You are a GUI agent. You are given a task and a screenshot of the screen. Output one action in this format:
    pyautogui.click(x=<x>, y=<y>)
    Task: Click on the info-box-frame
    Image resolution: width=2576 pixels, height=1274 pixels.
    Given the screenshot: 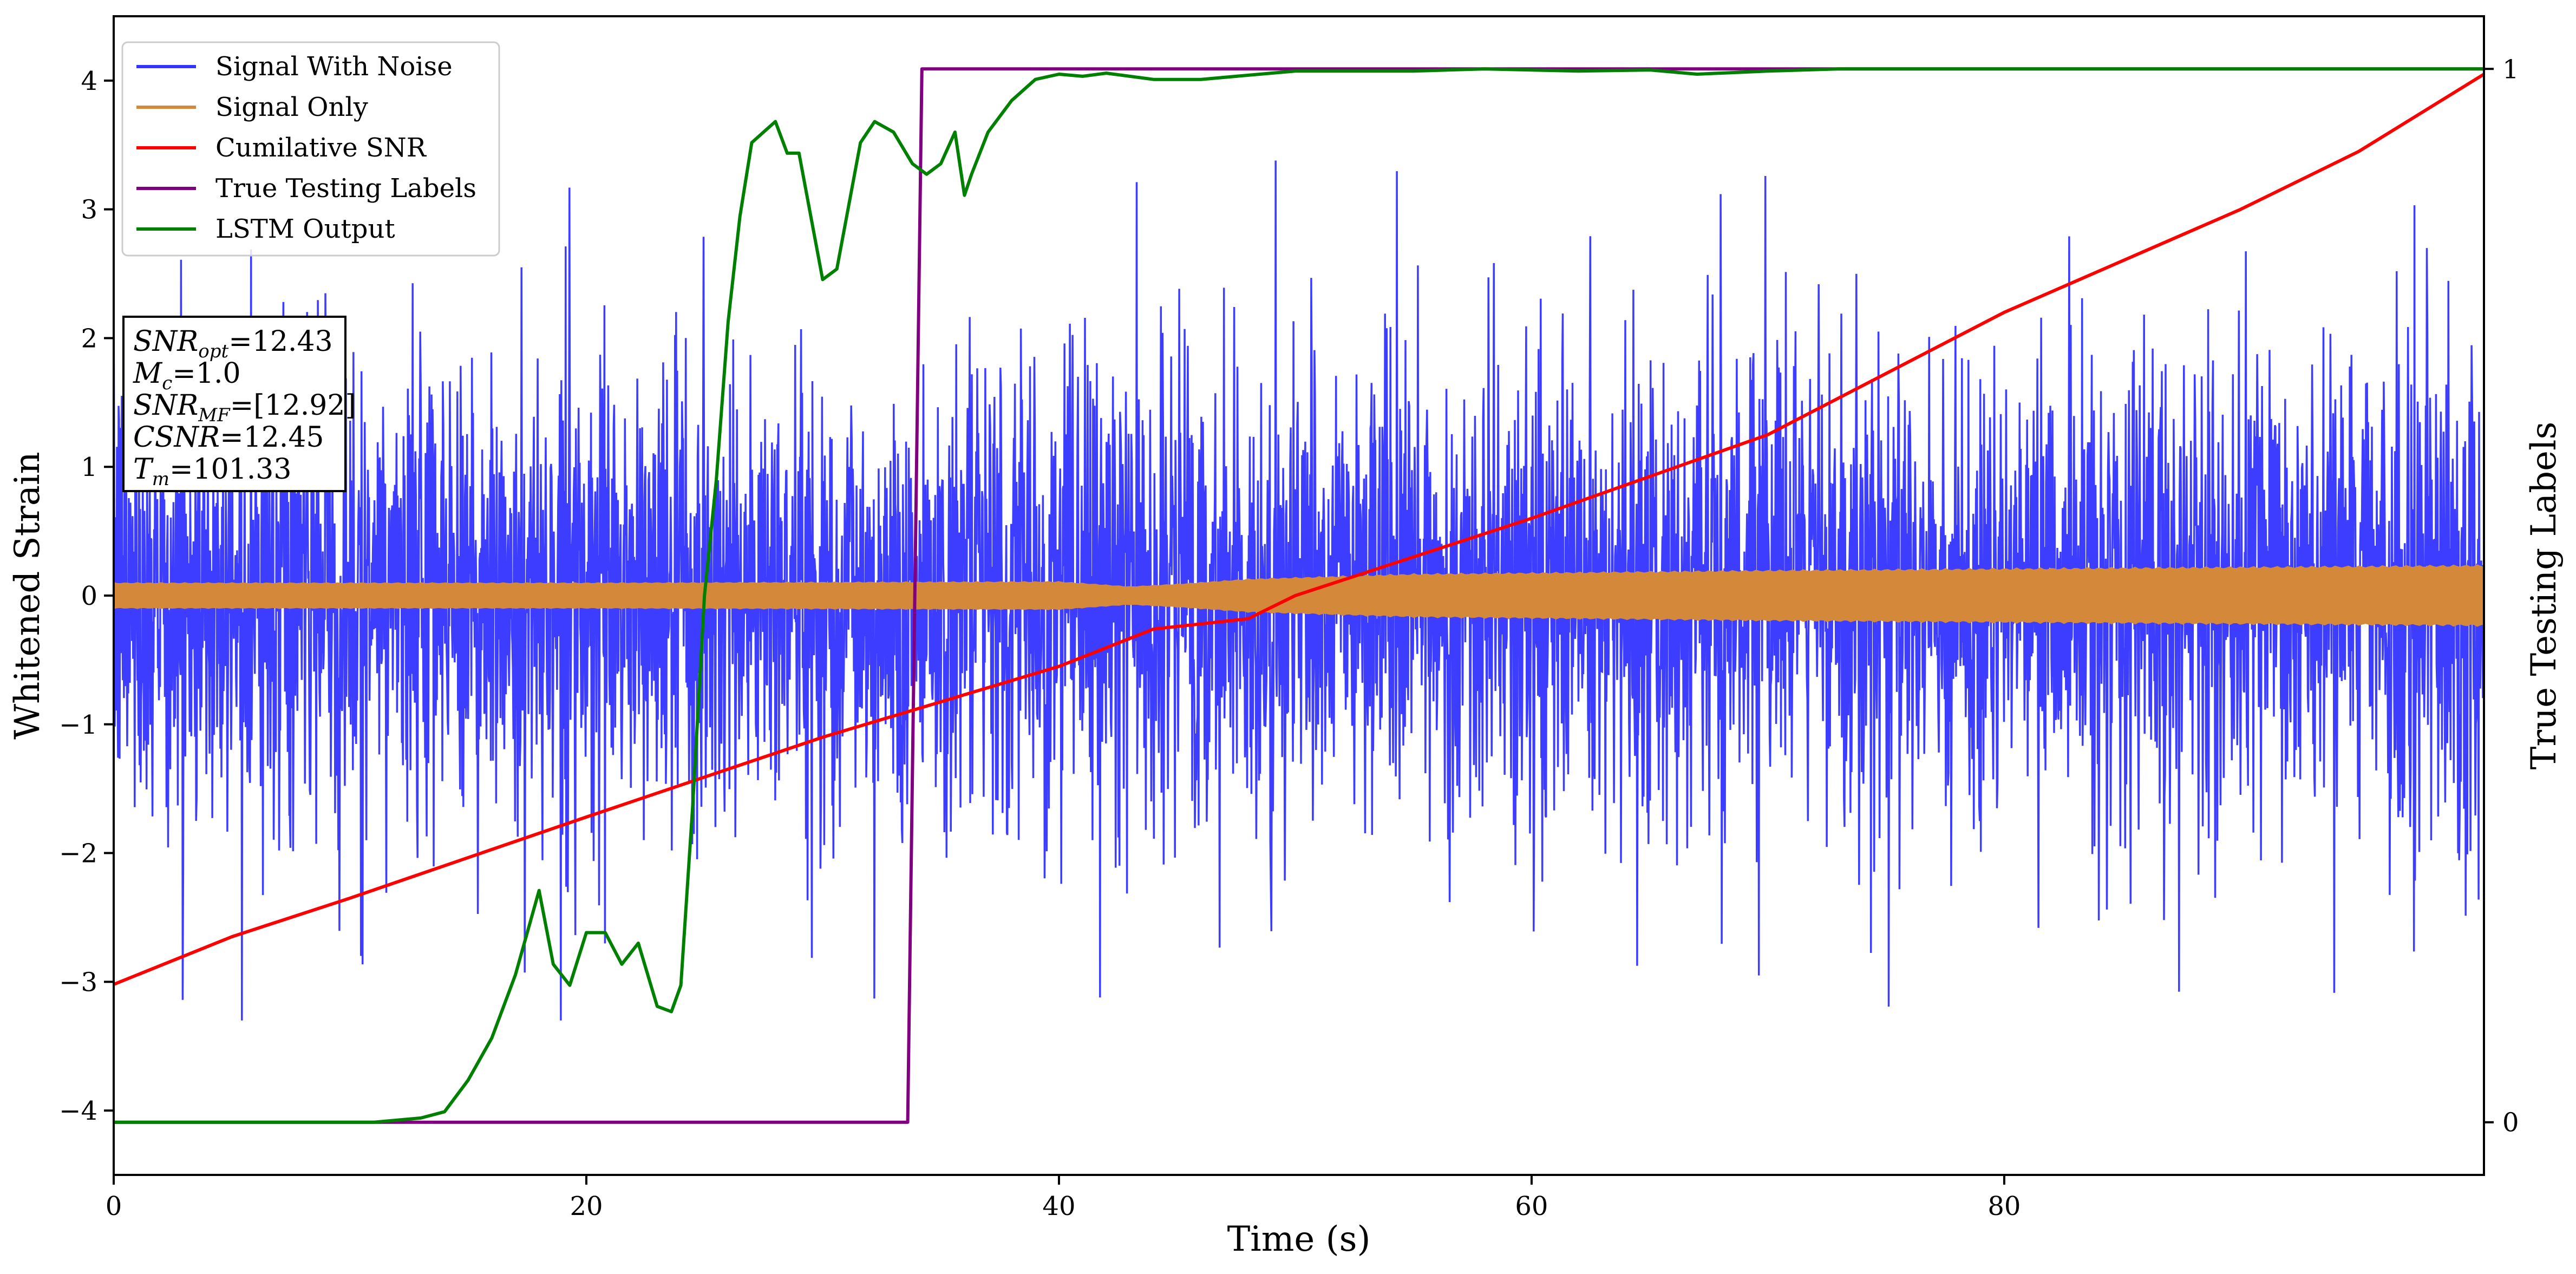 What is the action you would take?
    pyautogui.click(x=234, y=404)
    